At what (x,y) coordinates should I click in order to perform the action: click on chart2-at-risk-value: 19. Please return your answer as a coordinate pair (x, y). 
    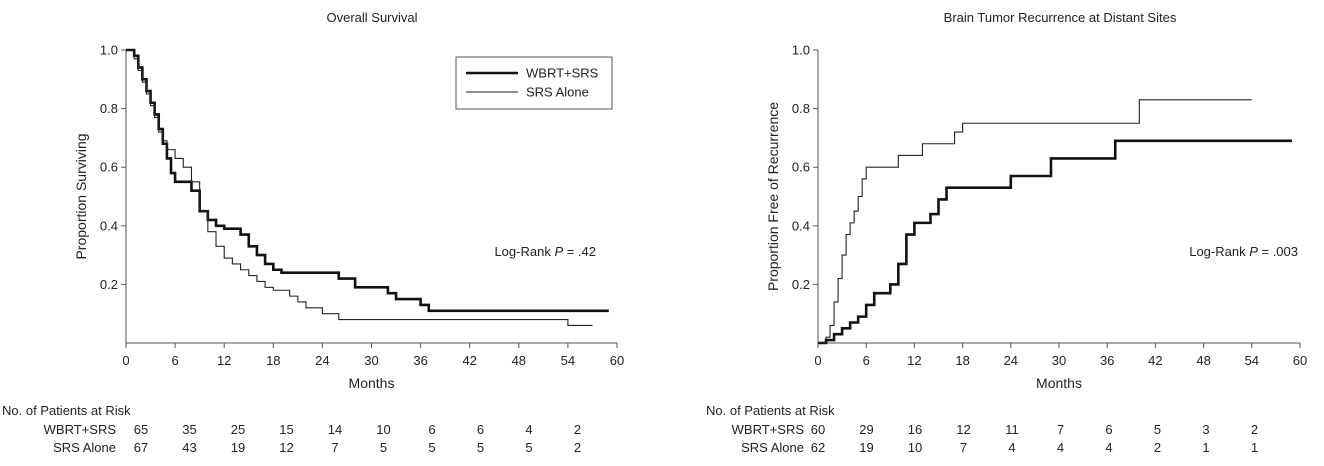
    Looking at the image, I should click on (866, 447).